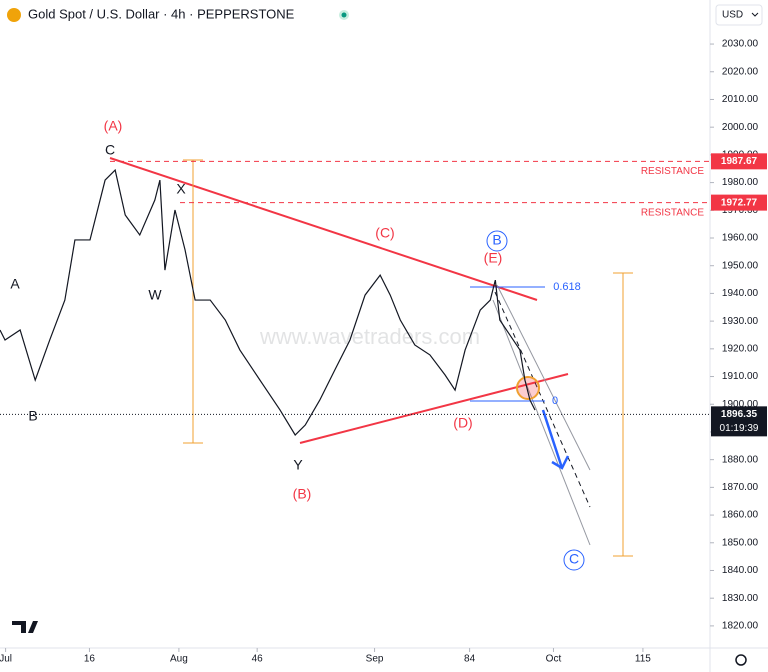 This screenshot has width=768, height=672. I want to click on tv-logo, so click(25, 627).